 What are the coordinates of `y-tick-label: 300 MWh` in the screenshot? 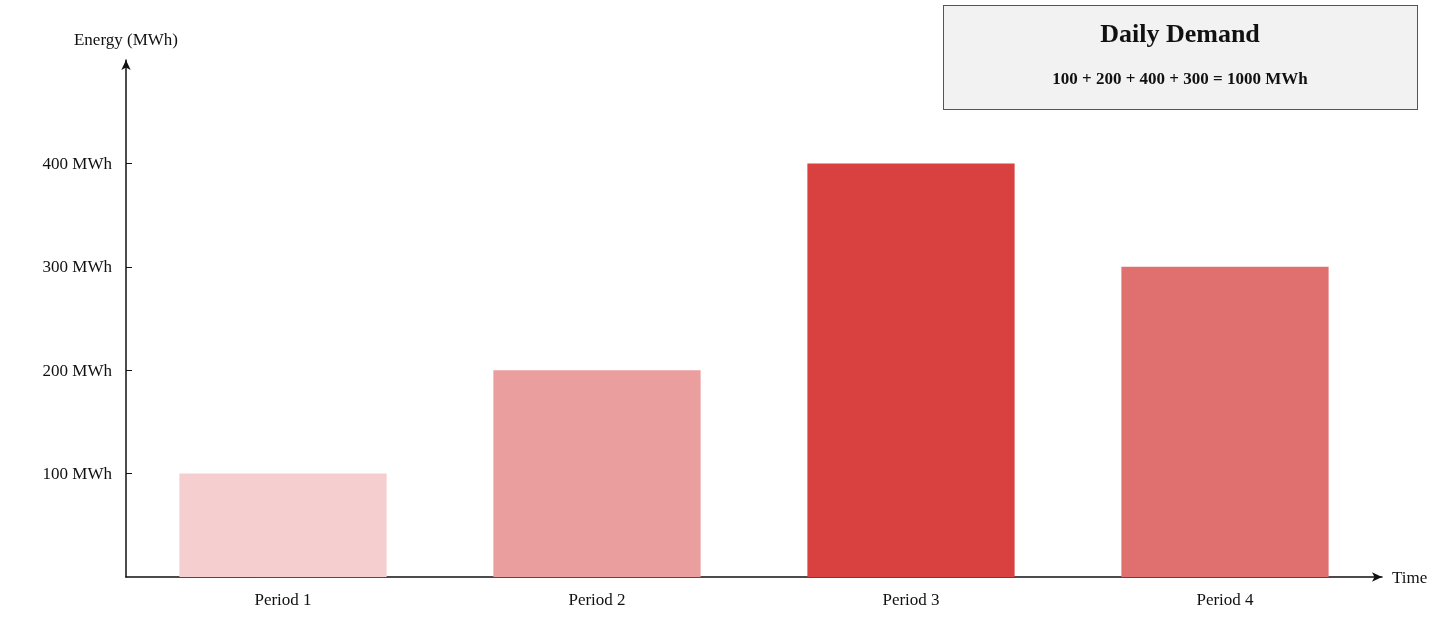 It's located at (77, 267).